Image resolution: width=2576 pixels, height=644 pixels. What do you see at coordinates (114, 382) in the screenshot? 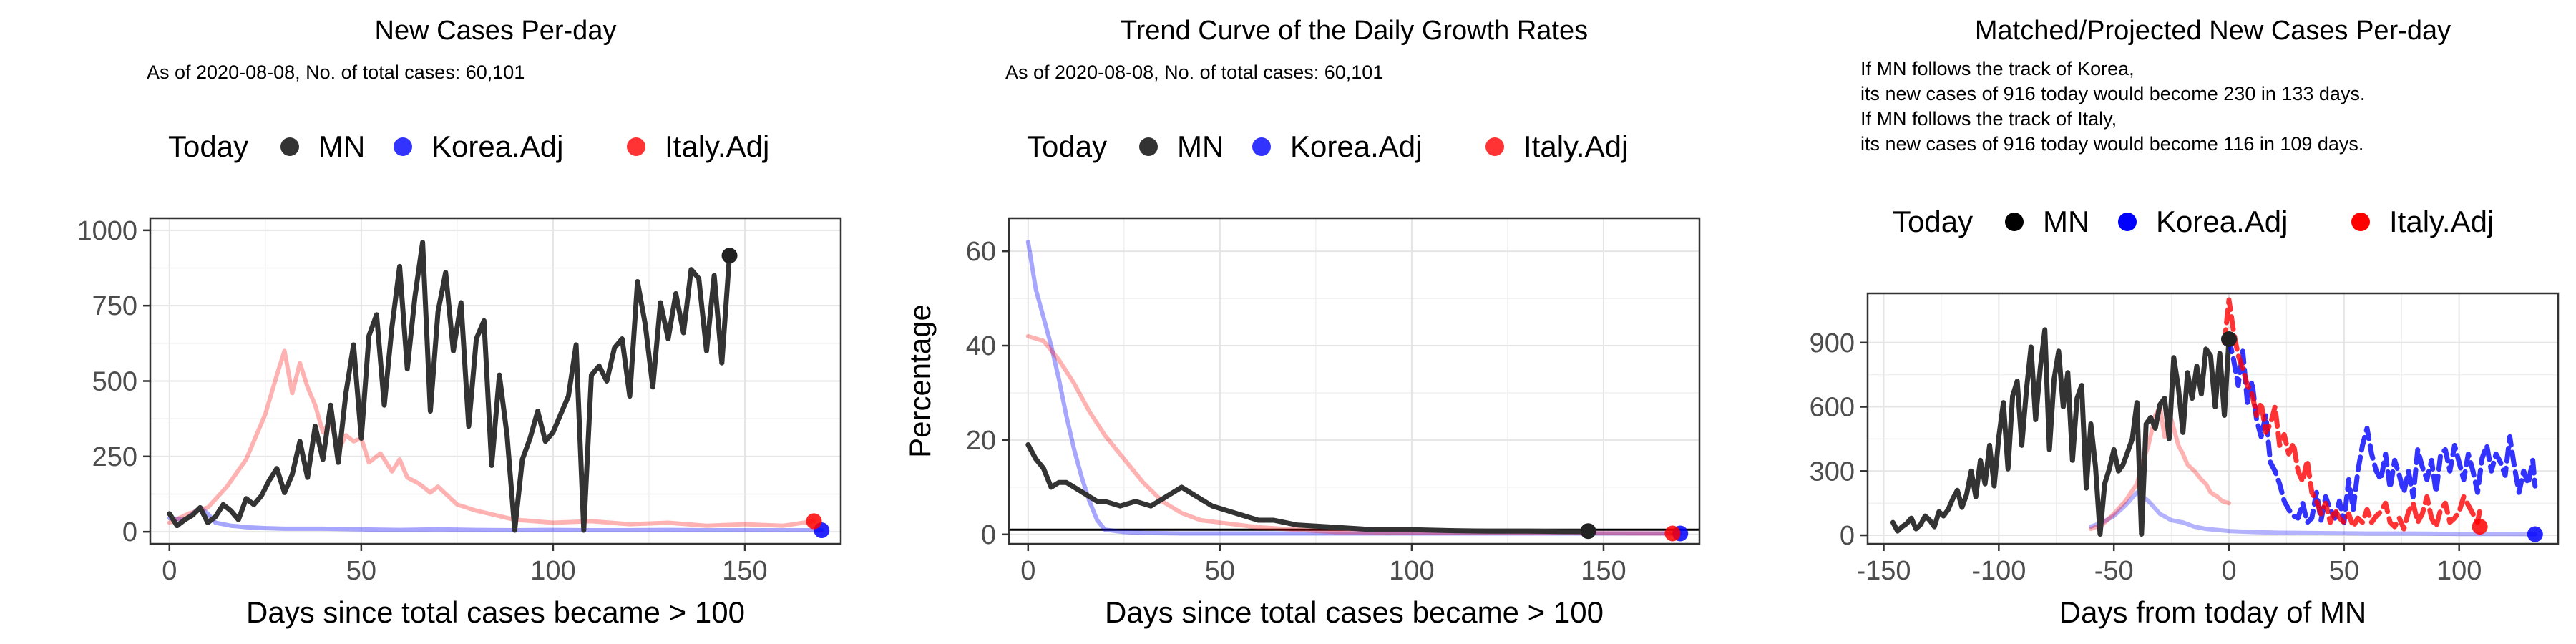
I see `y-tick-label: 500` at bounding box center [114, 382].